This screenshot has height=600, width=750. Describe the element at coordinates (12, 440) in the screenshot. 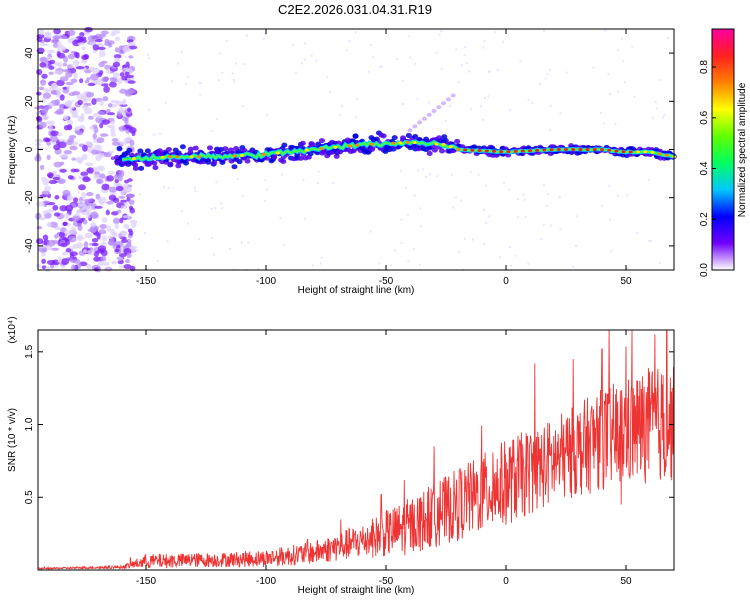

I see `snr-y-axis-label: SNR (10 * v/v)` at that location.